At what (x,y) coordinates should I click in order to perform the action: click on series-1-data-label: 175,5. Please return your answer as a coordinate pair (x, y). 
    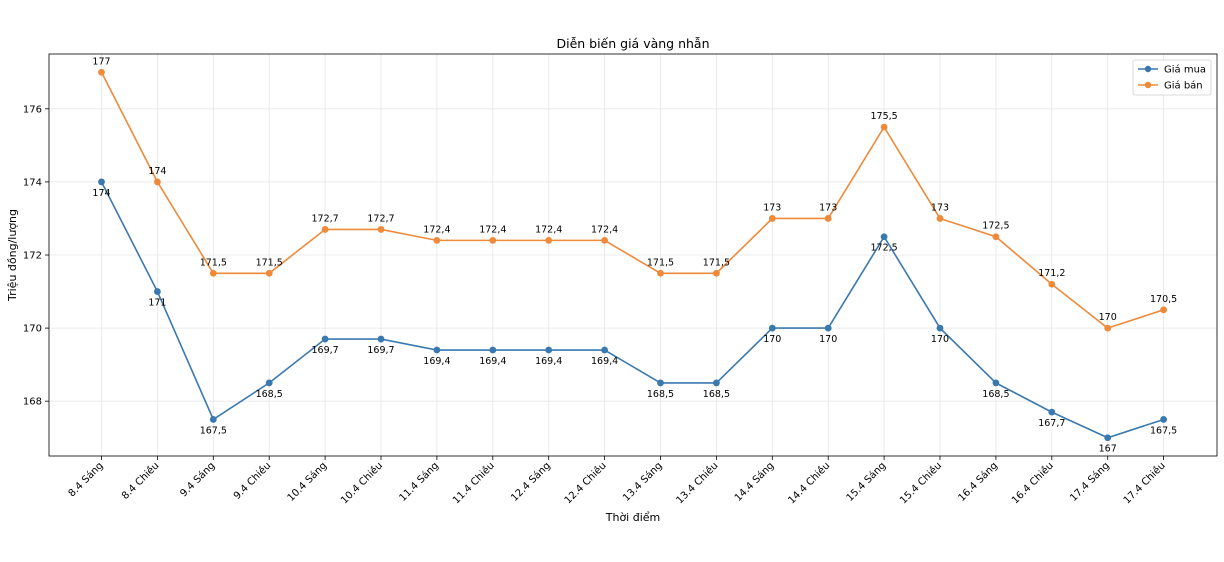
    Looking at the image, I should click on (883, 116).